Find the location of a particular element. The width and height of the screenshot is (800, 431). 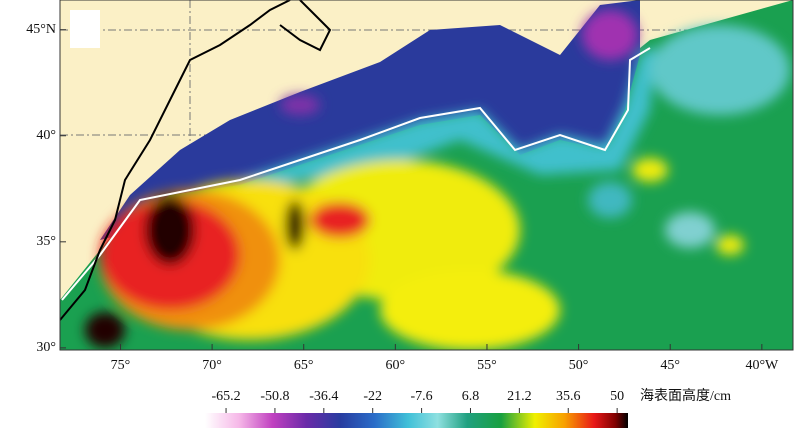

colorbar-tick-label: -50.8 is located at coordinates (274, 396).